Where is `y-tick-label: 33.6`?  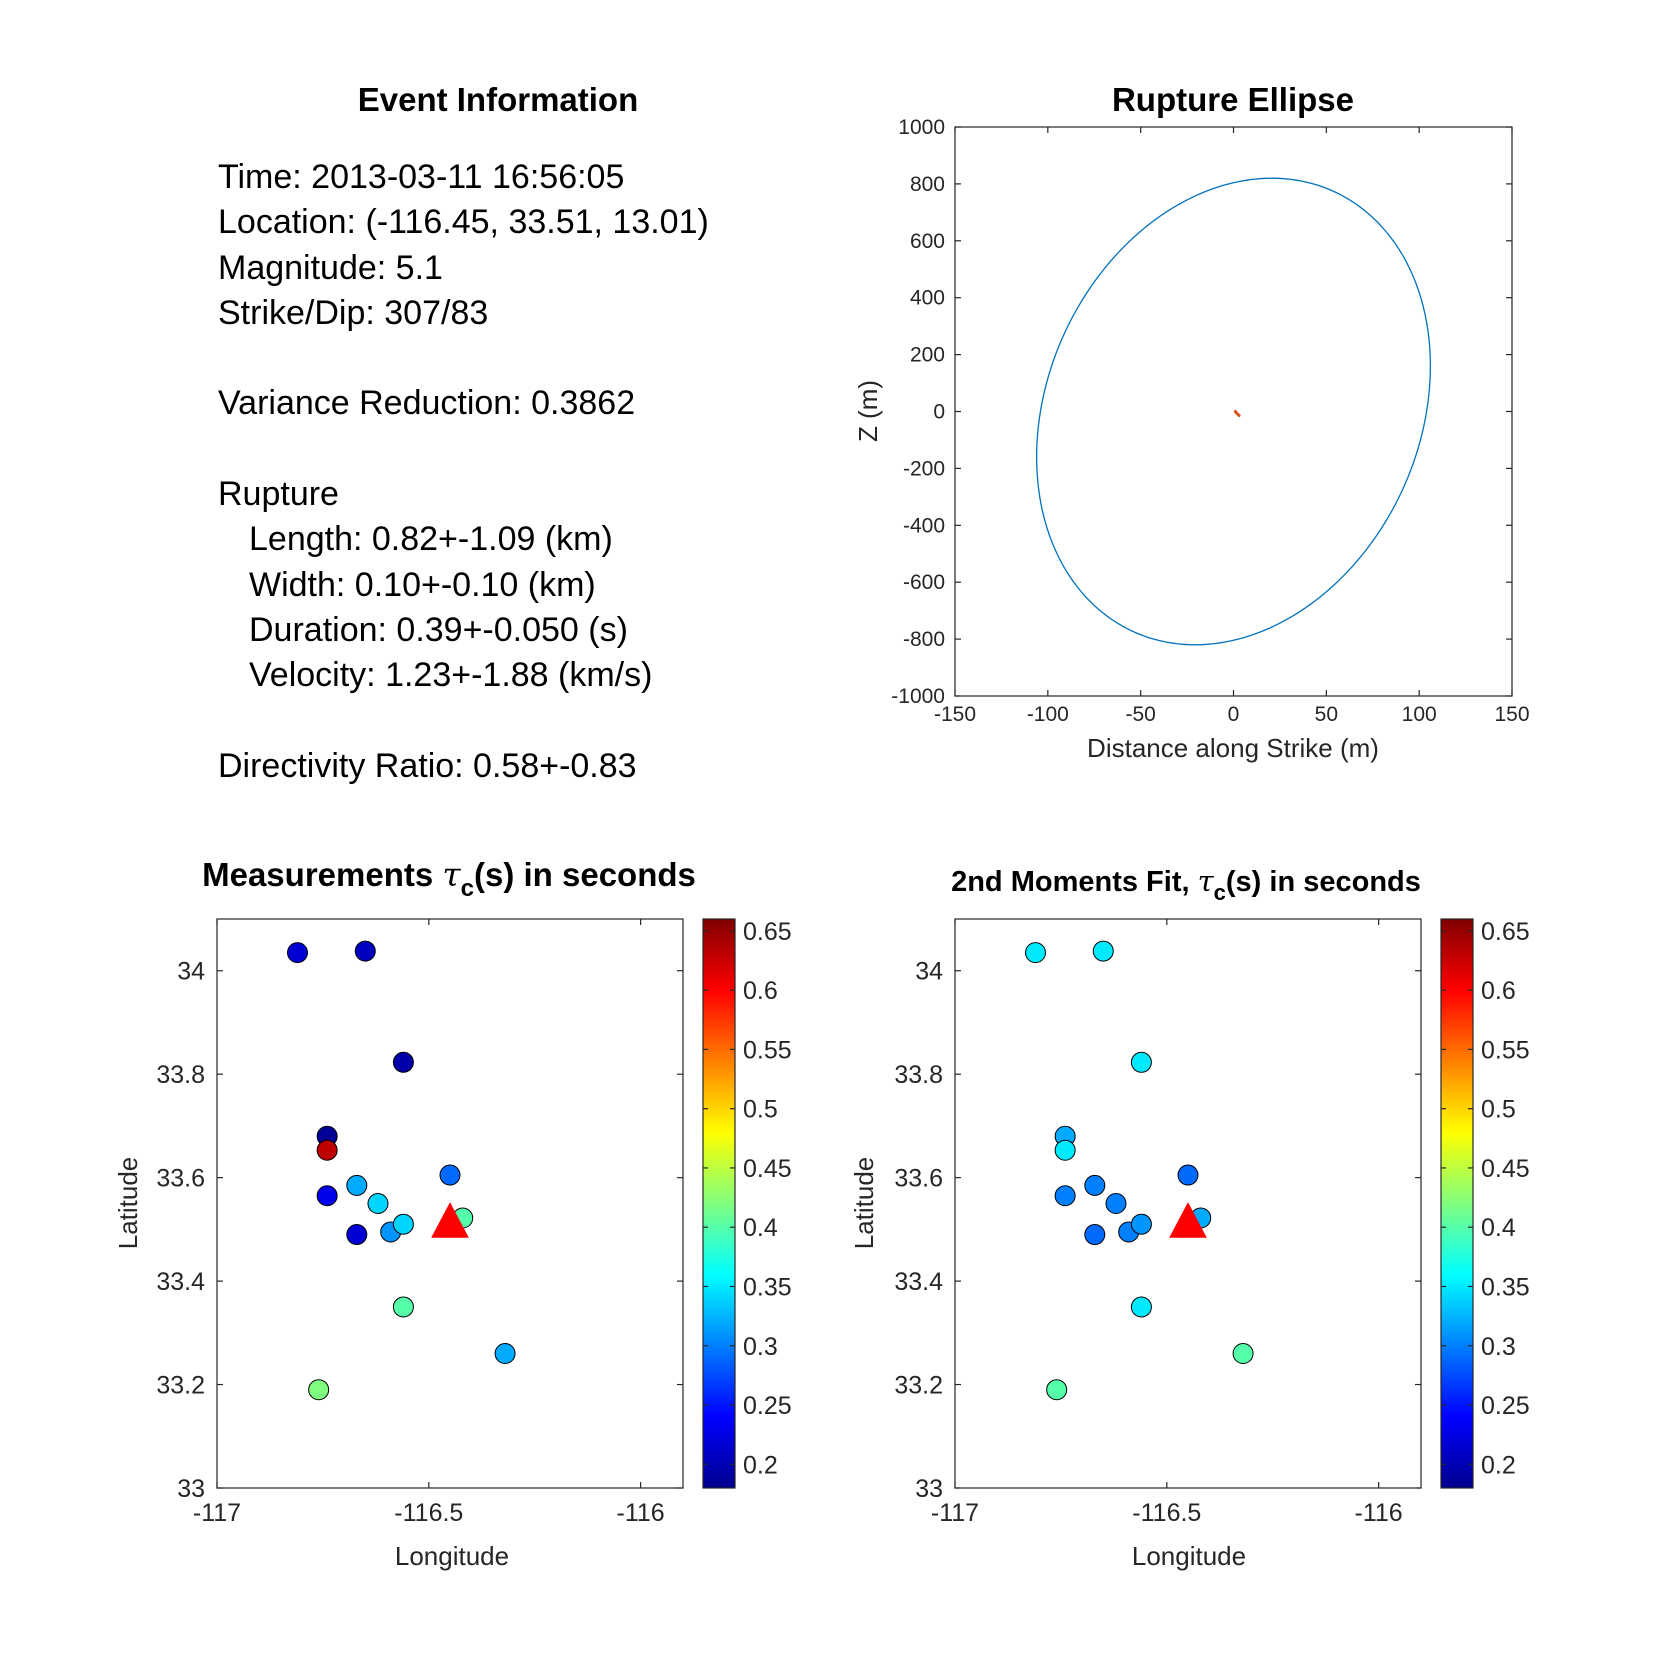 y-tick-label: 33.6 is located at coordinates (180, 1179).